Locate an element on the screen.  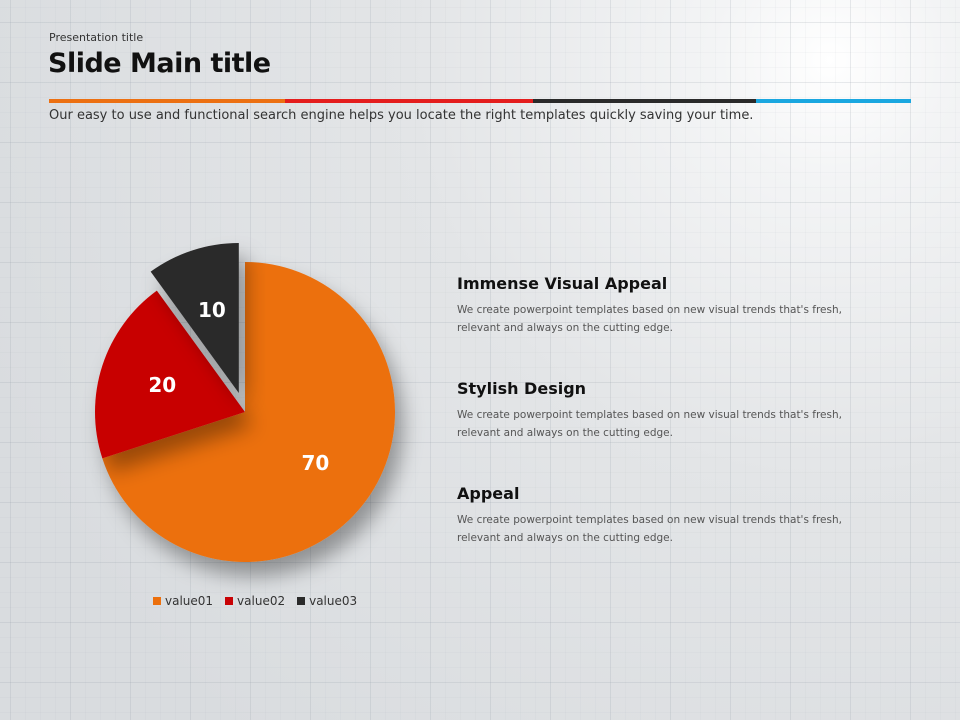
legend-label: value03 is located at coordinates (333, 601).